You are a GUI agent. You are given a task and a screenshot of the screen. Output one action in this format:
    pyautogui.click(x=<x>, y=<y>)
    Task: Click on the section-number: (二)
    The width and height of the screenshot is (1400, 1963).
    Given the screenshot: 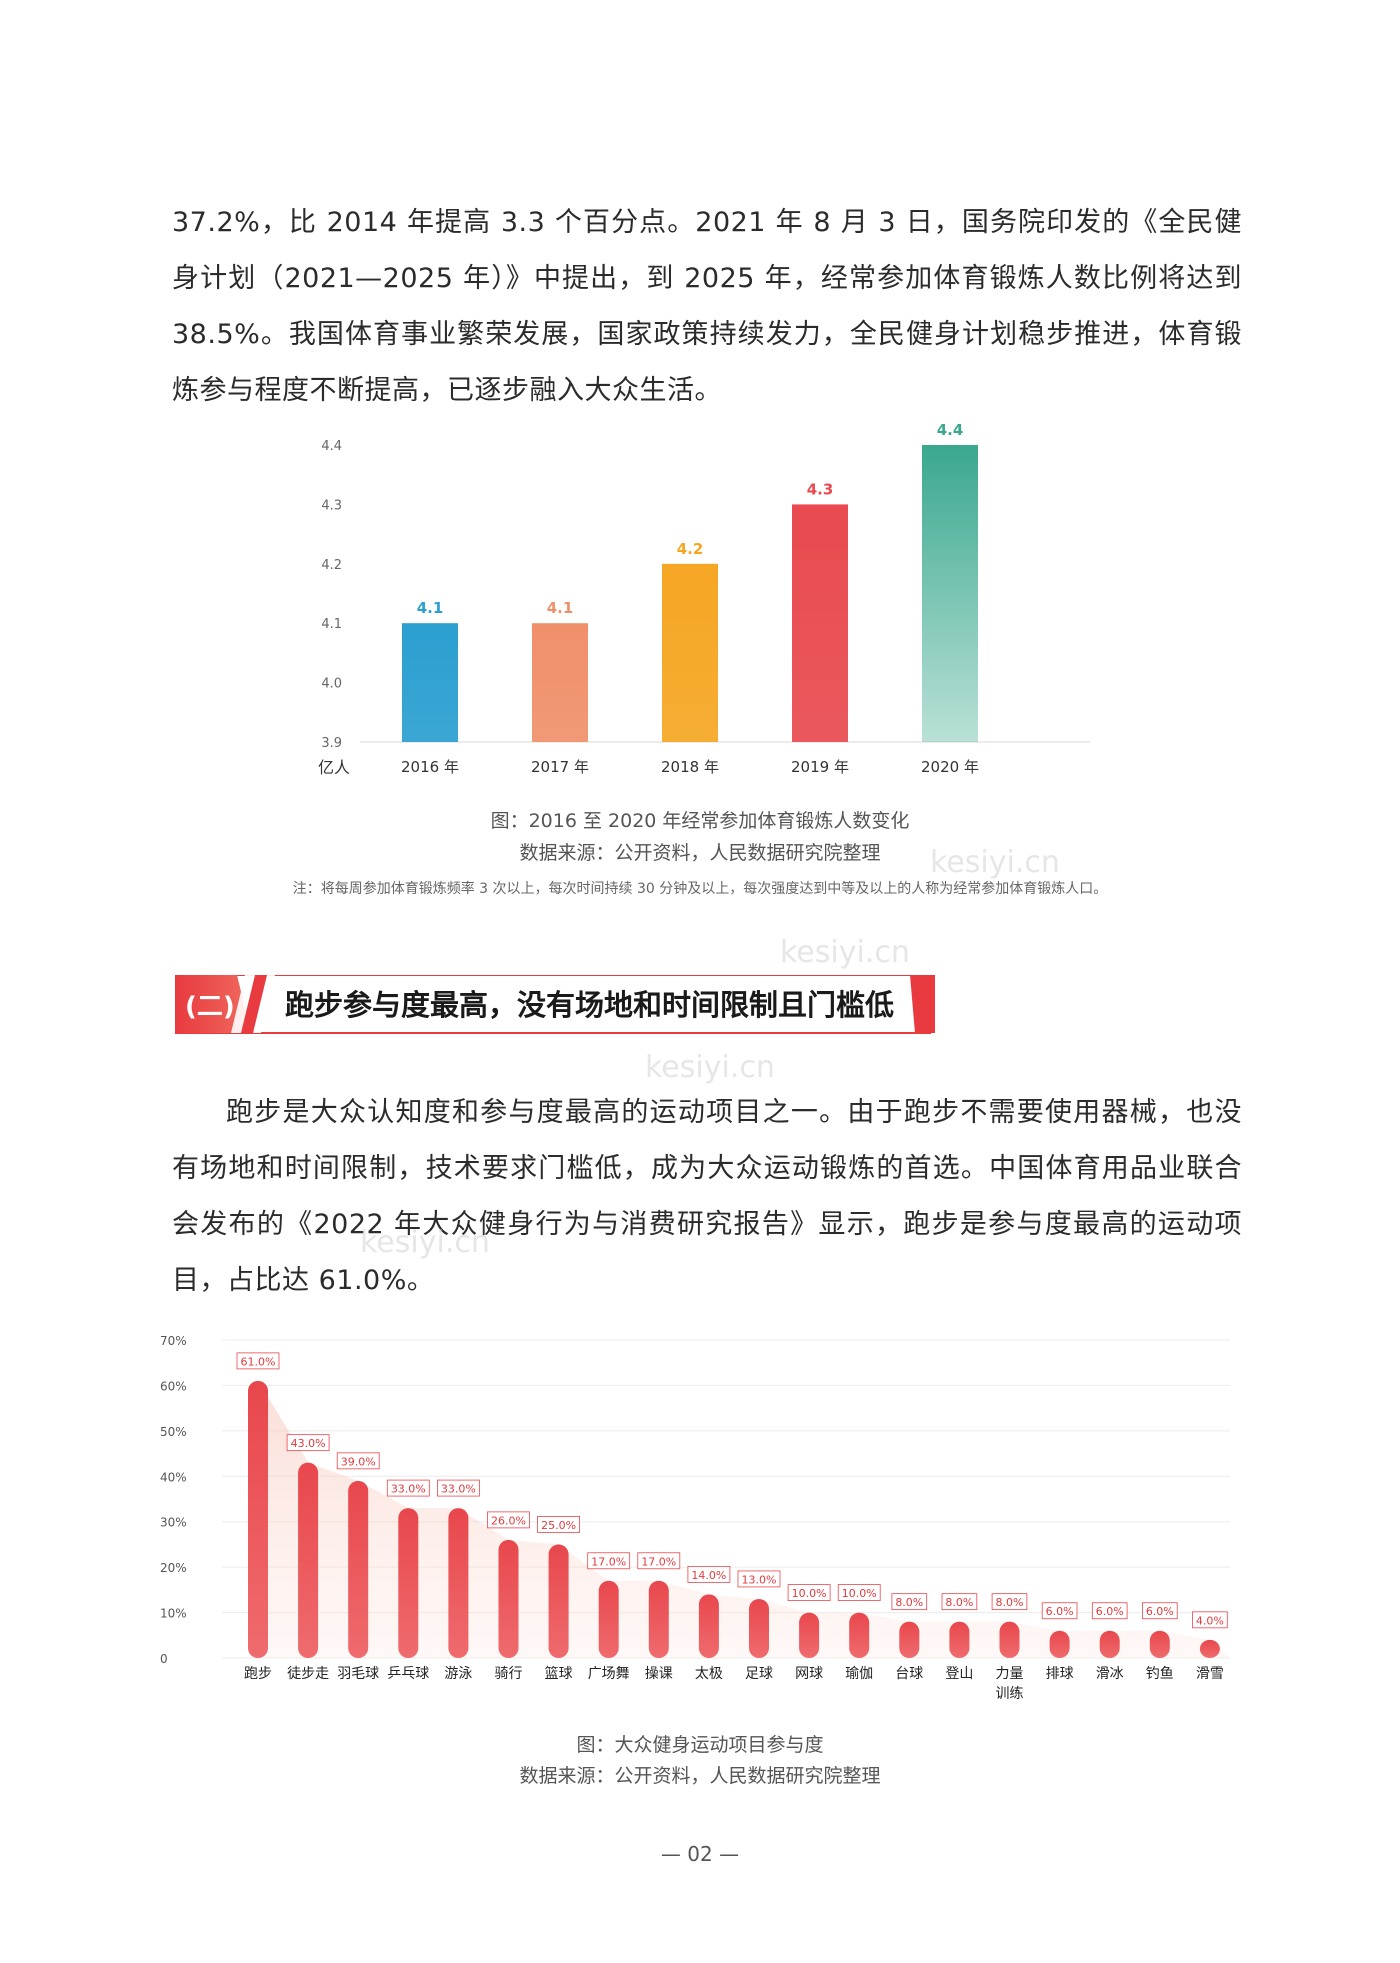 What is the action you would take?
    pyautogui.click(x=210, y=1007)
    